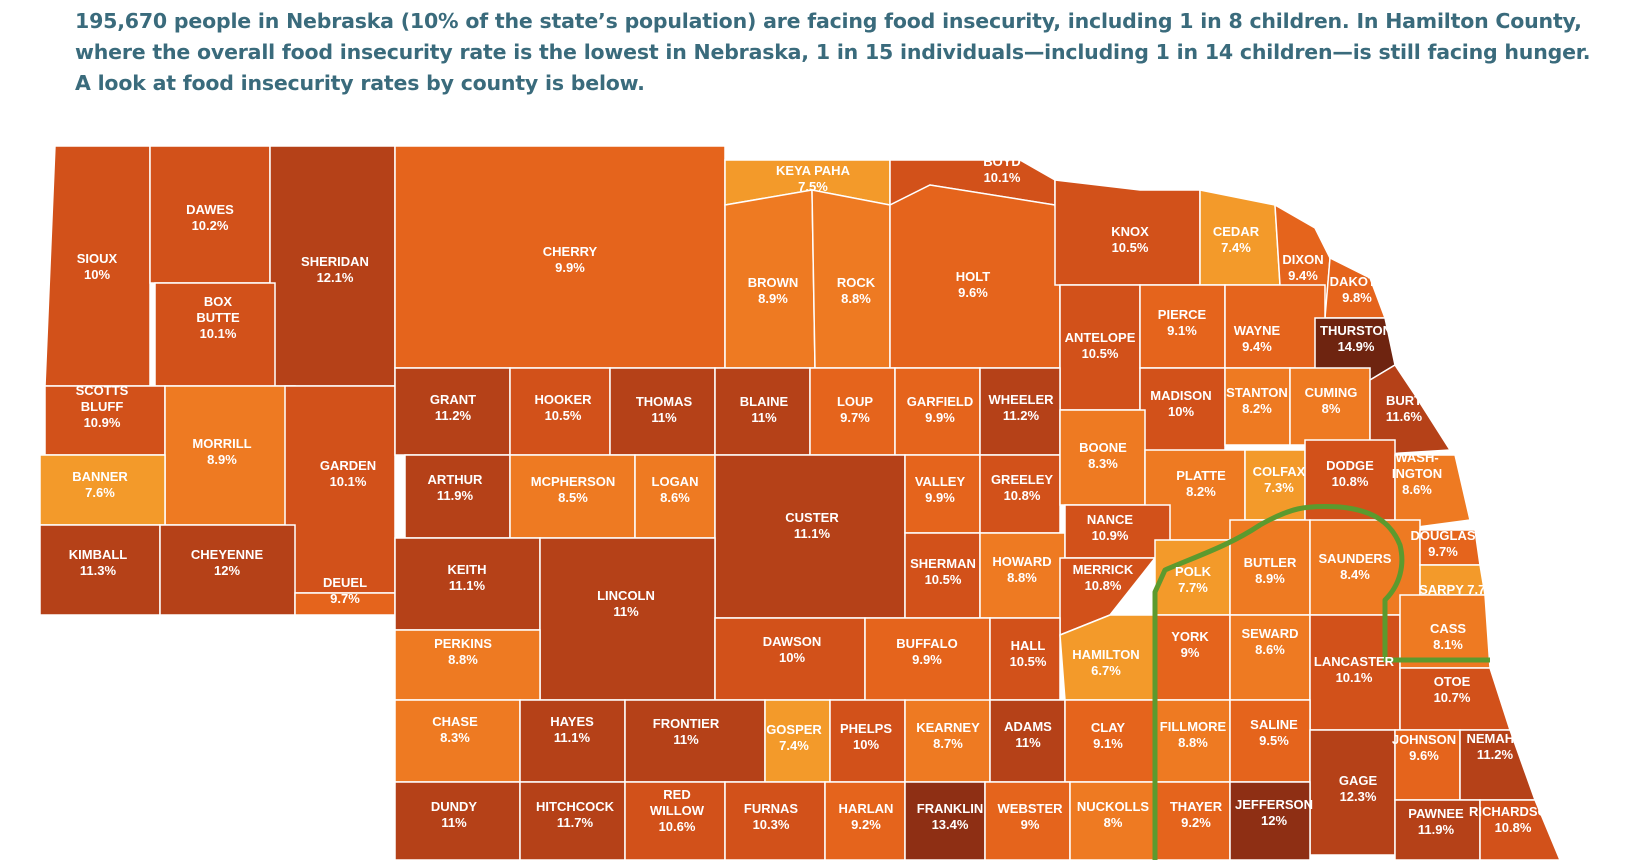  I want to click on county-rate-otoe: 10.7%, so click(1452, 697).